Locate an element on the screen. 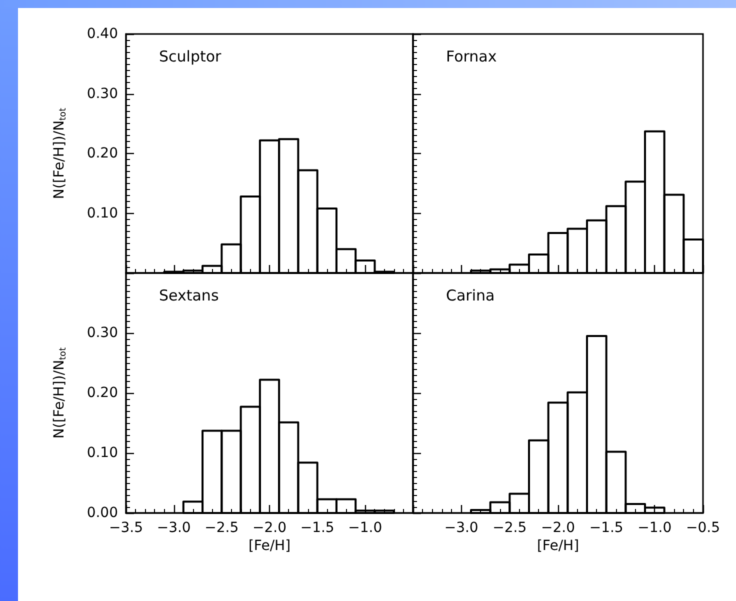 The image size is (736, 601). text: Fornax is located at coordinates (471, 57).